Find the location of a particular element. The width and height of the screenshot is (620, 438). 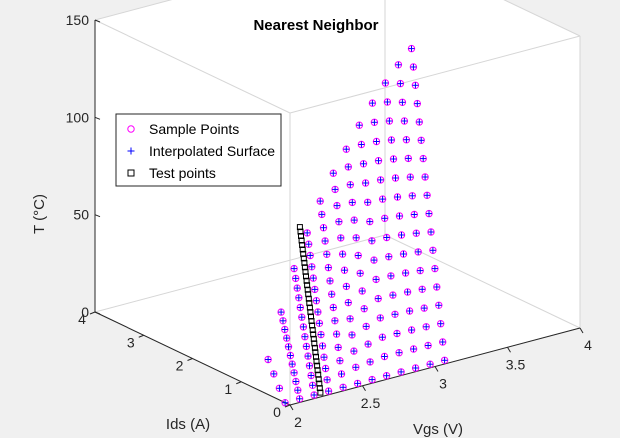

z-tick-label: 100 is located at coordinates (78, 117).